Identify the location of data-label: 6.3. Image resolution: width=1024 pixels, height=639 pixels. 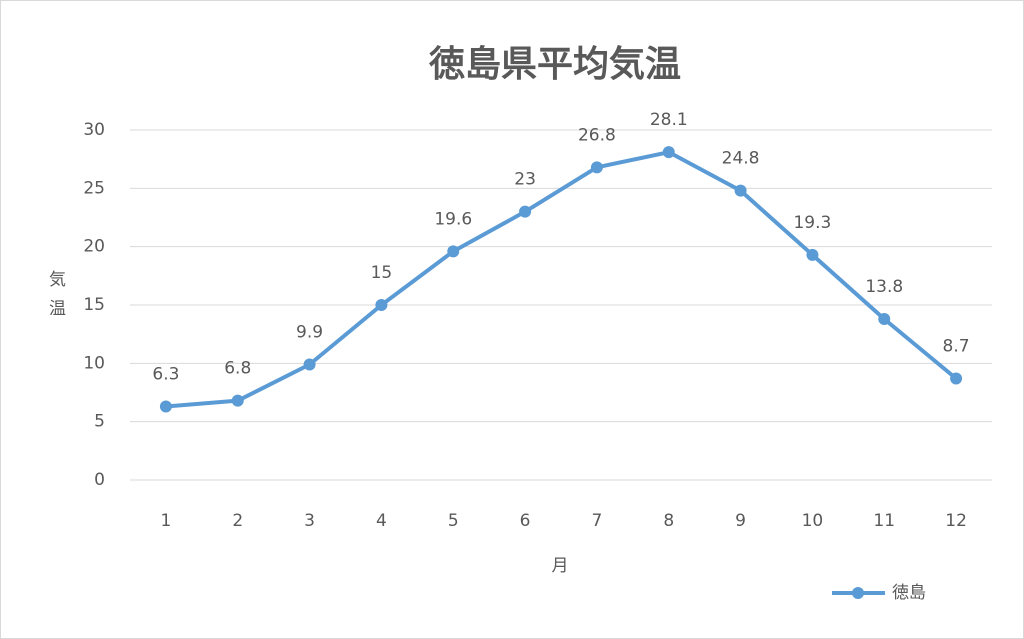
(165, 375).